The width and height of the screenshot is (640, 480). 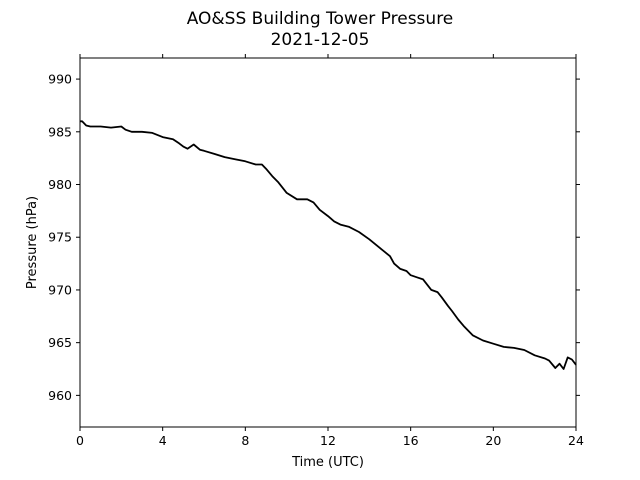 What do you see at coordinates (245, 440) in the screenshot?
I see `x-tick-label: 8` at bounding box center [245, 440].